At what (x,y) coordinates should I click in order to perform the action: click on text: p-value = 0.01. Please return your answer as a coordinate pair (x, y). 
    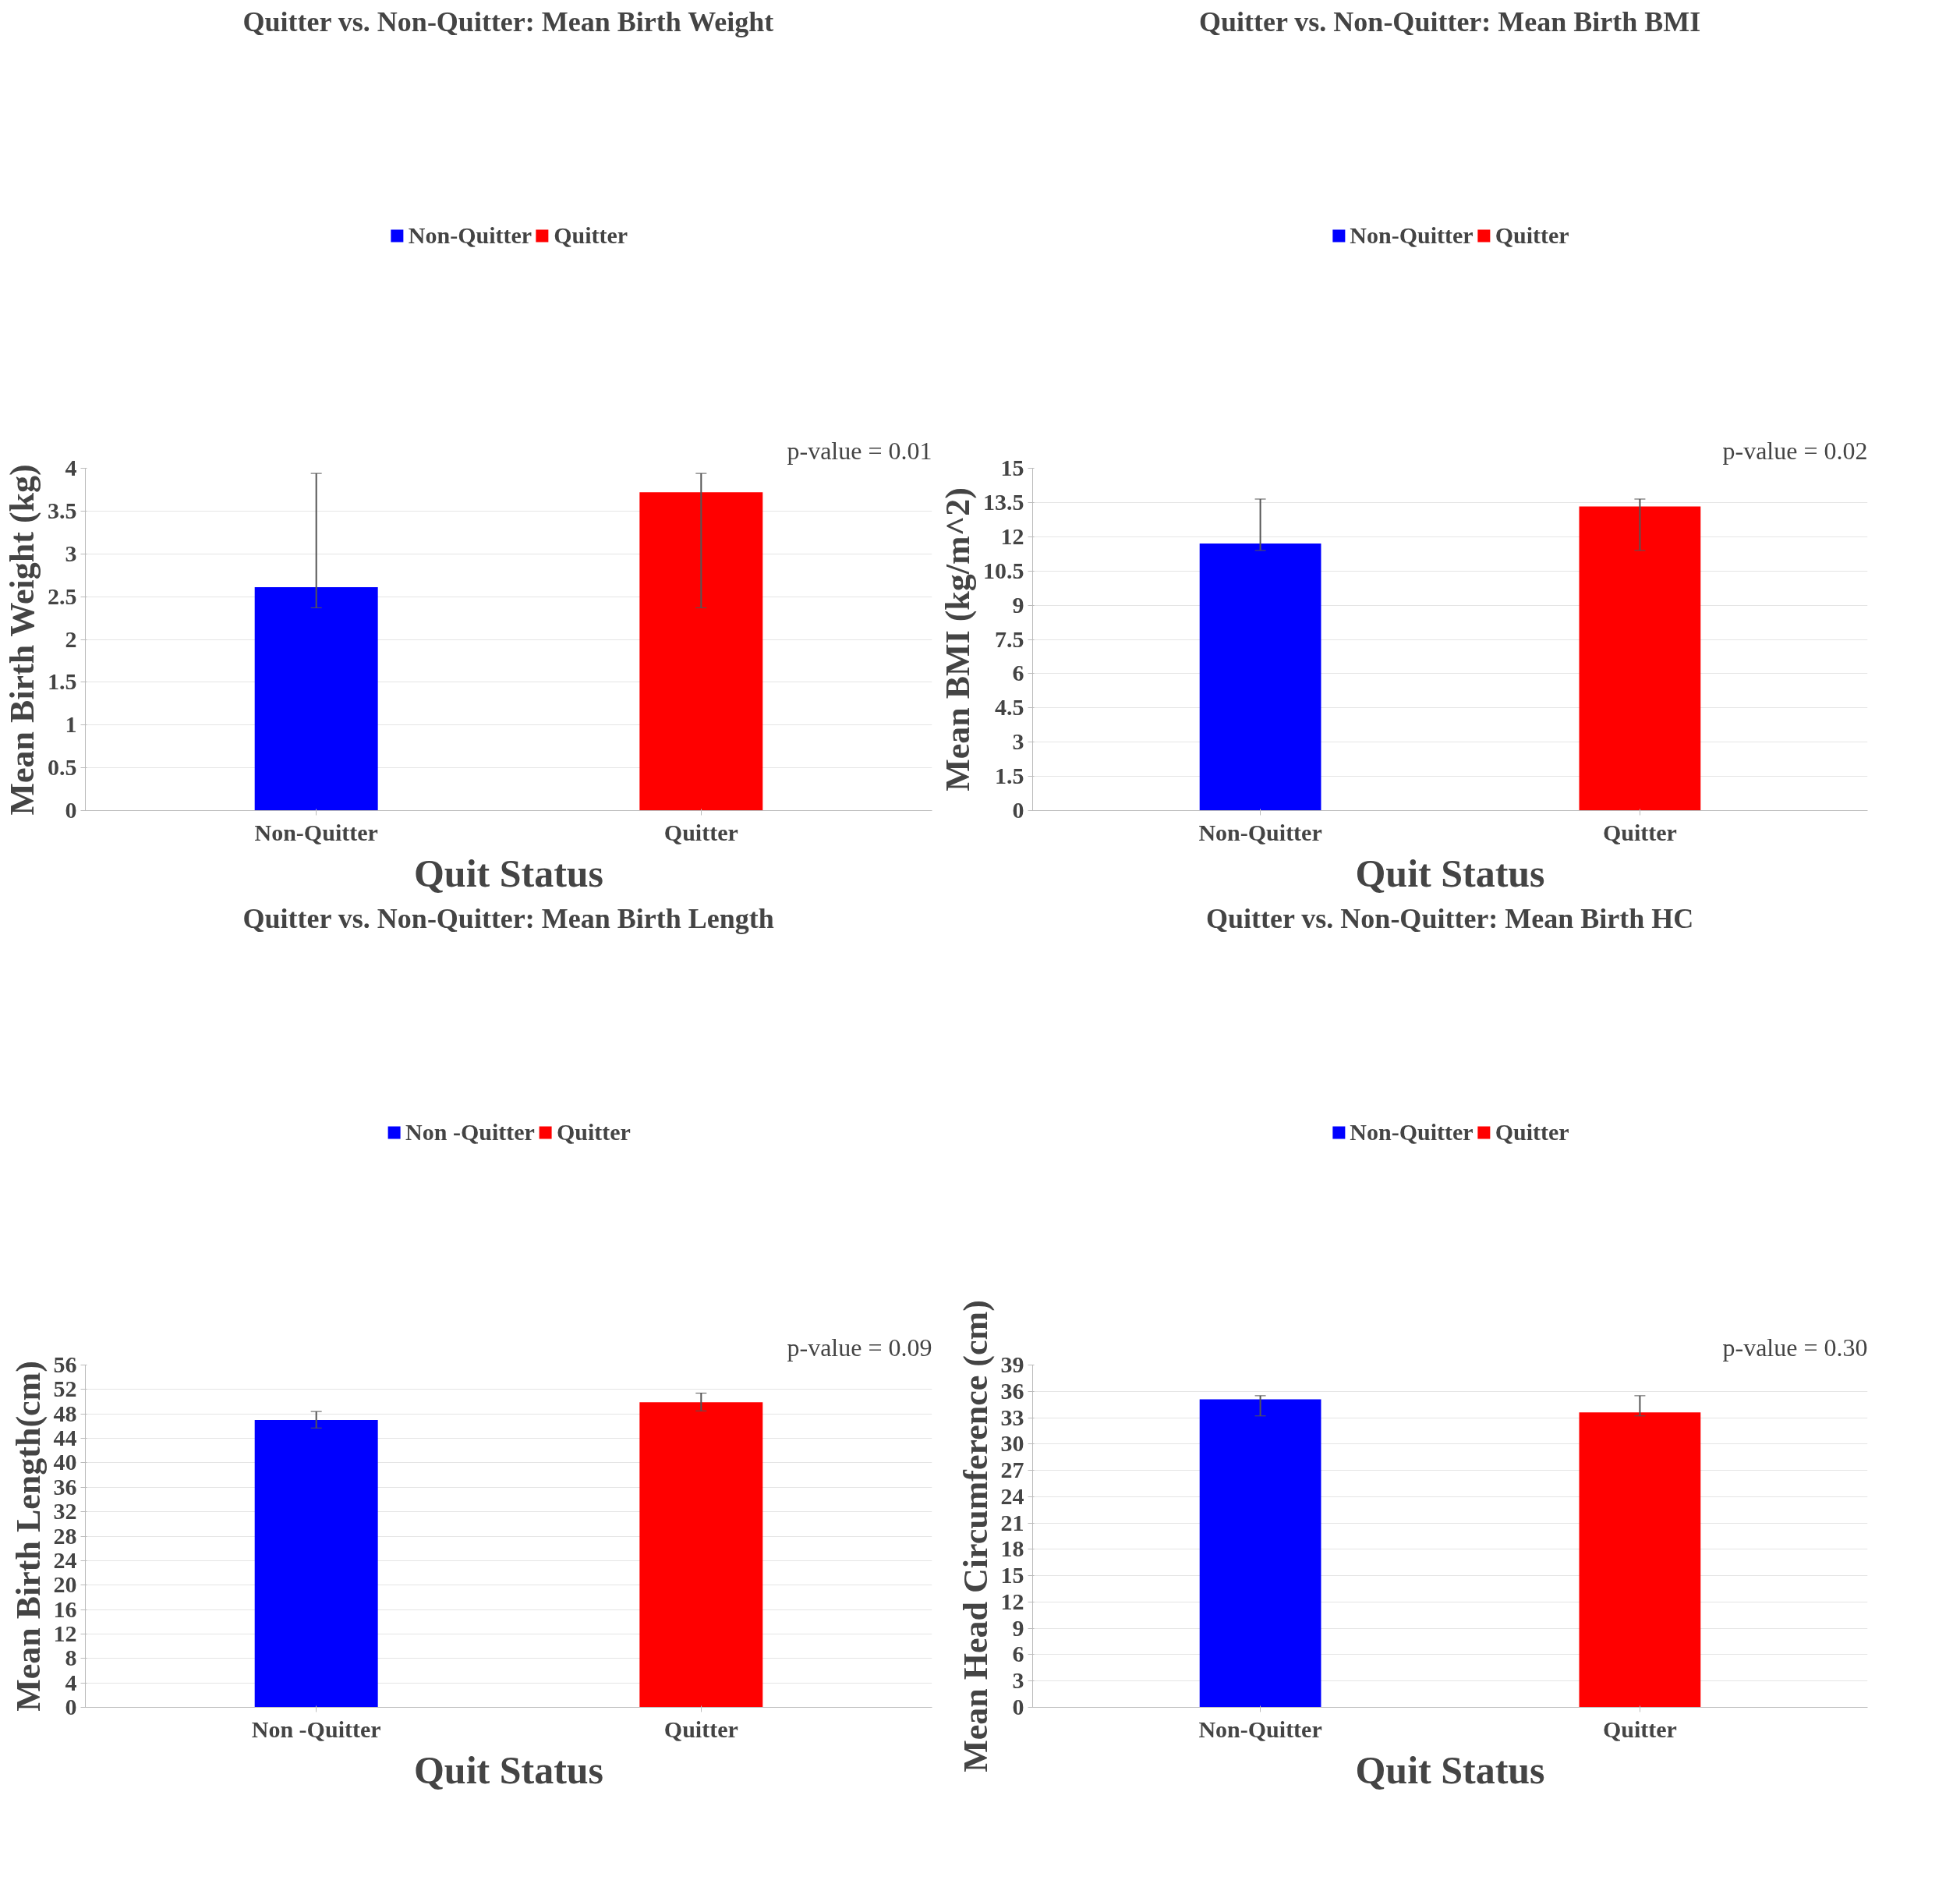
    Looking at the image, I should click on (859, 451).